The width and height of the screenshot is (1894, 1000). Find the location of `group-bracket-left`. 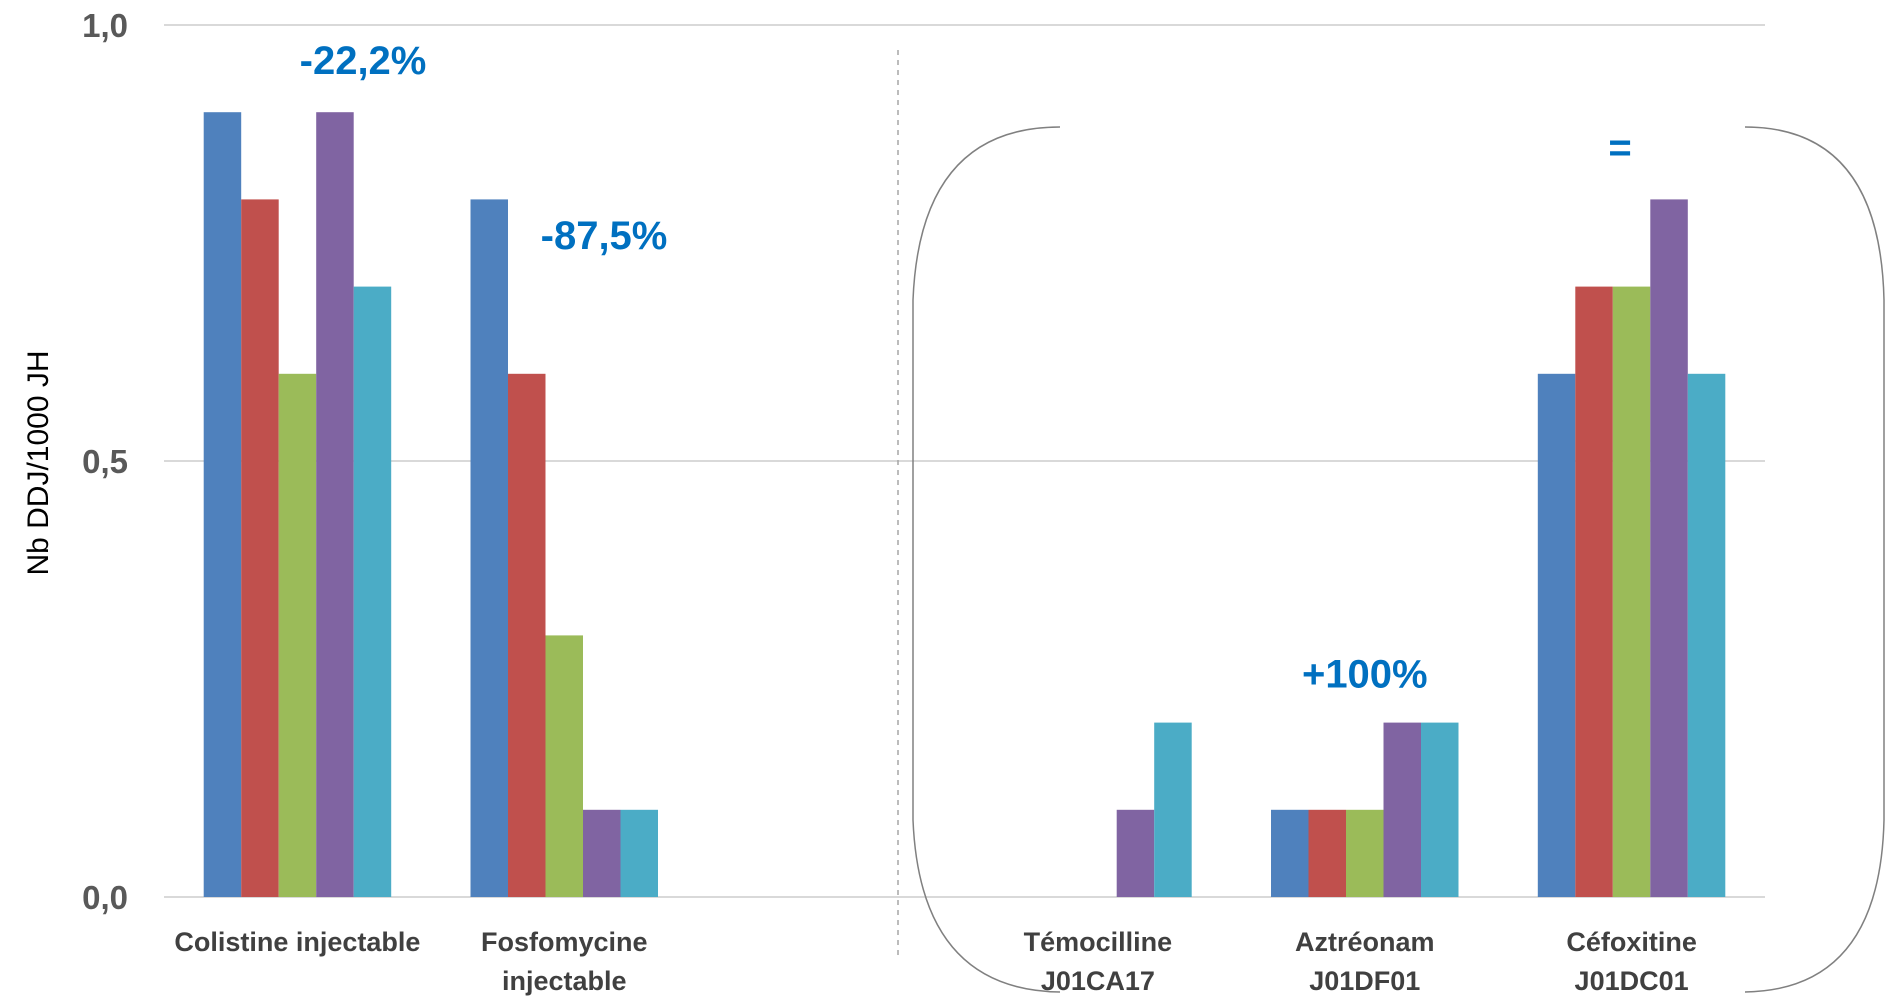

group-bracket-left is located at coordinates (986, 559).